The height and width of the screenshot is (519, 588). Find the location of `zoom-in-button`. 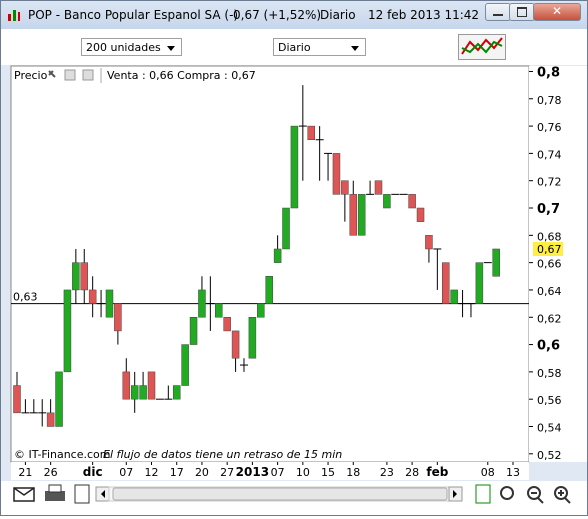

zoom-in-button is located at coordinates (561, 493).